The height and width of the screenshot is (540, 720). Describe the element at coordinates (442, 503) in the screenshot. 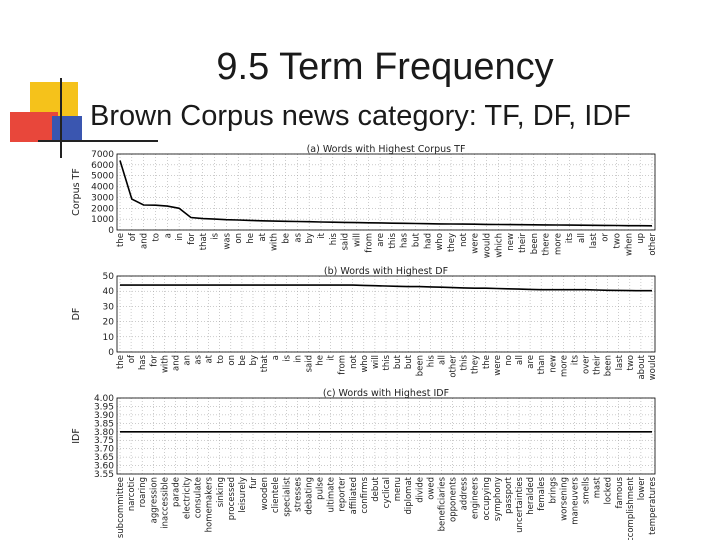

I see `x-tick-label: beneficiaries` at that location.